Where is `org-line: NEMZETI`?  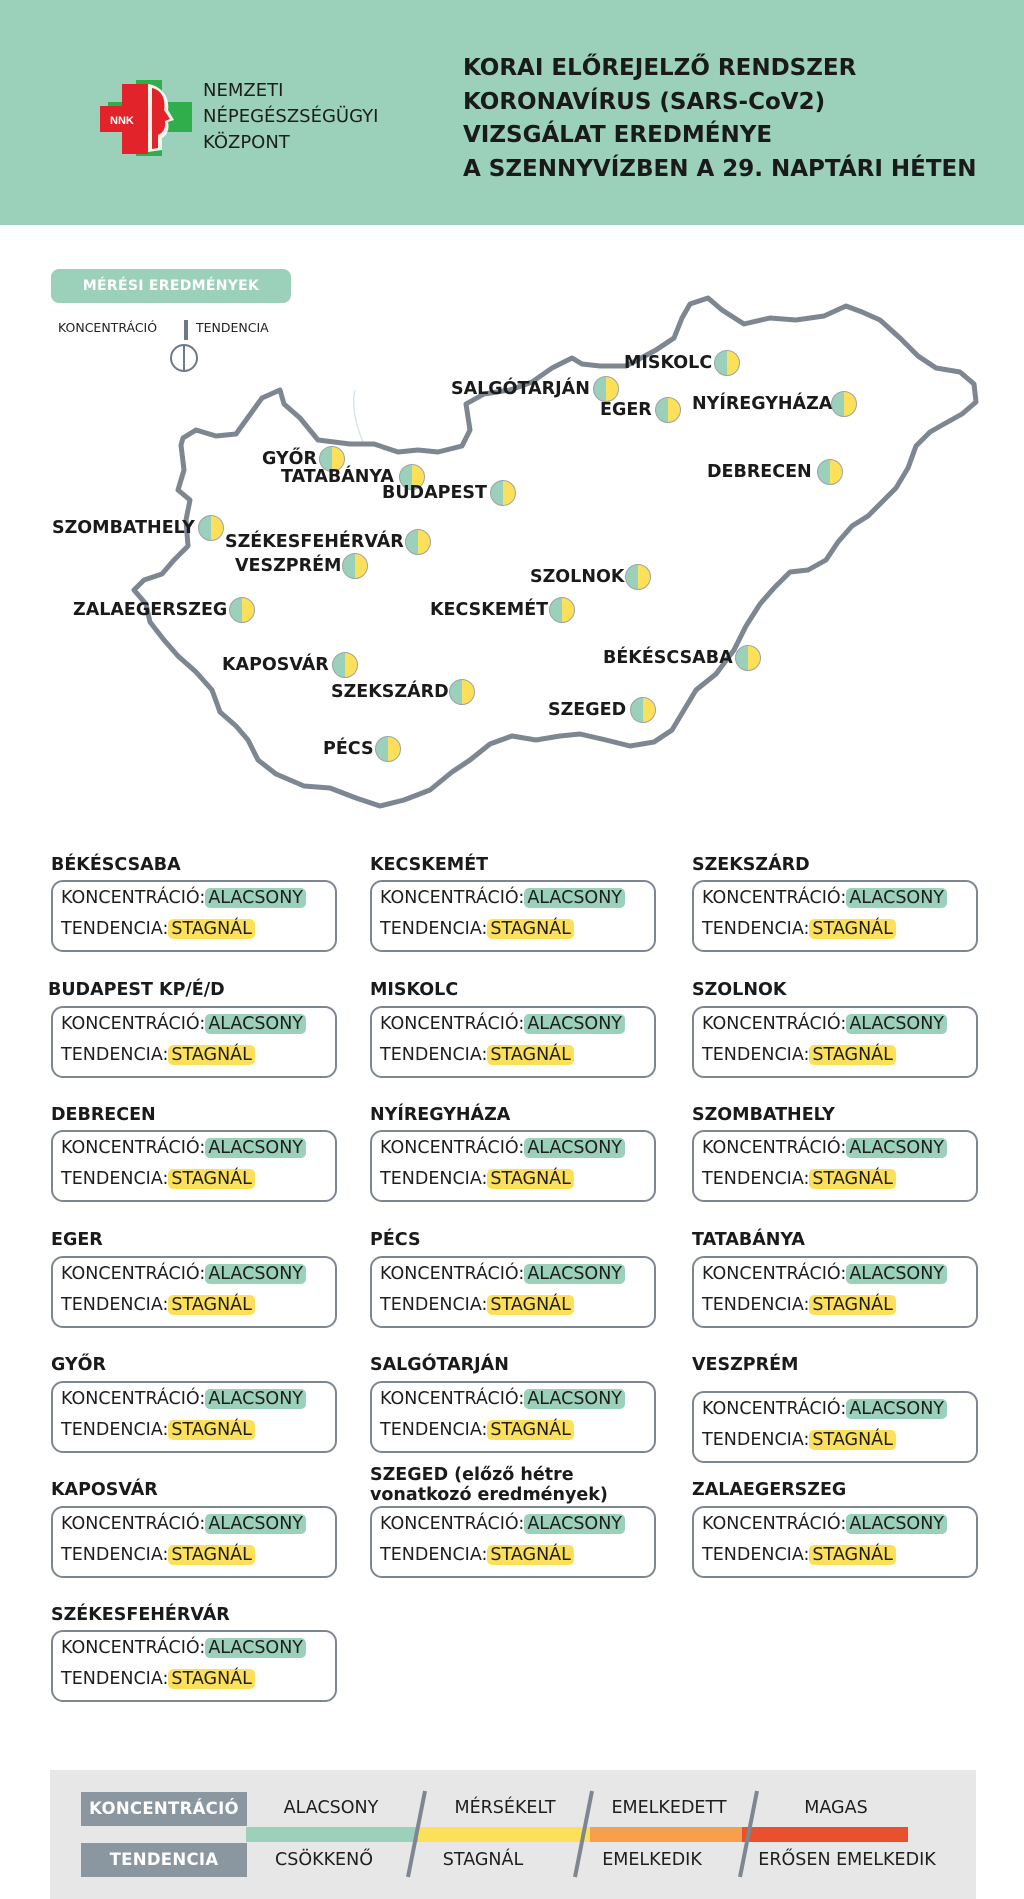
org-line: NEMZETI is located at coordinates (243, 90).